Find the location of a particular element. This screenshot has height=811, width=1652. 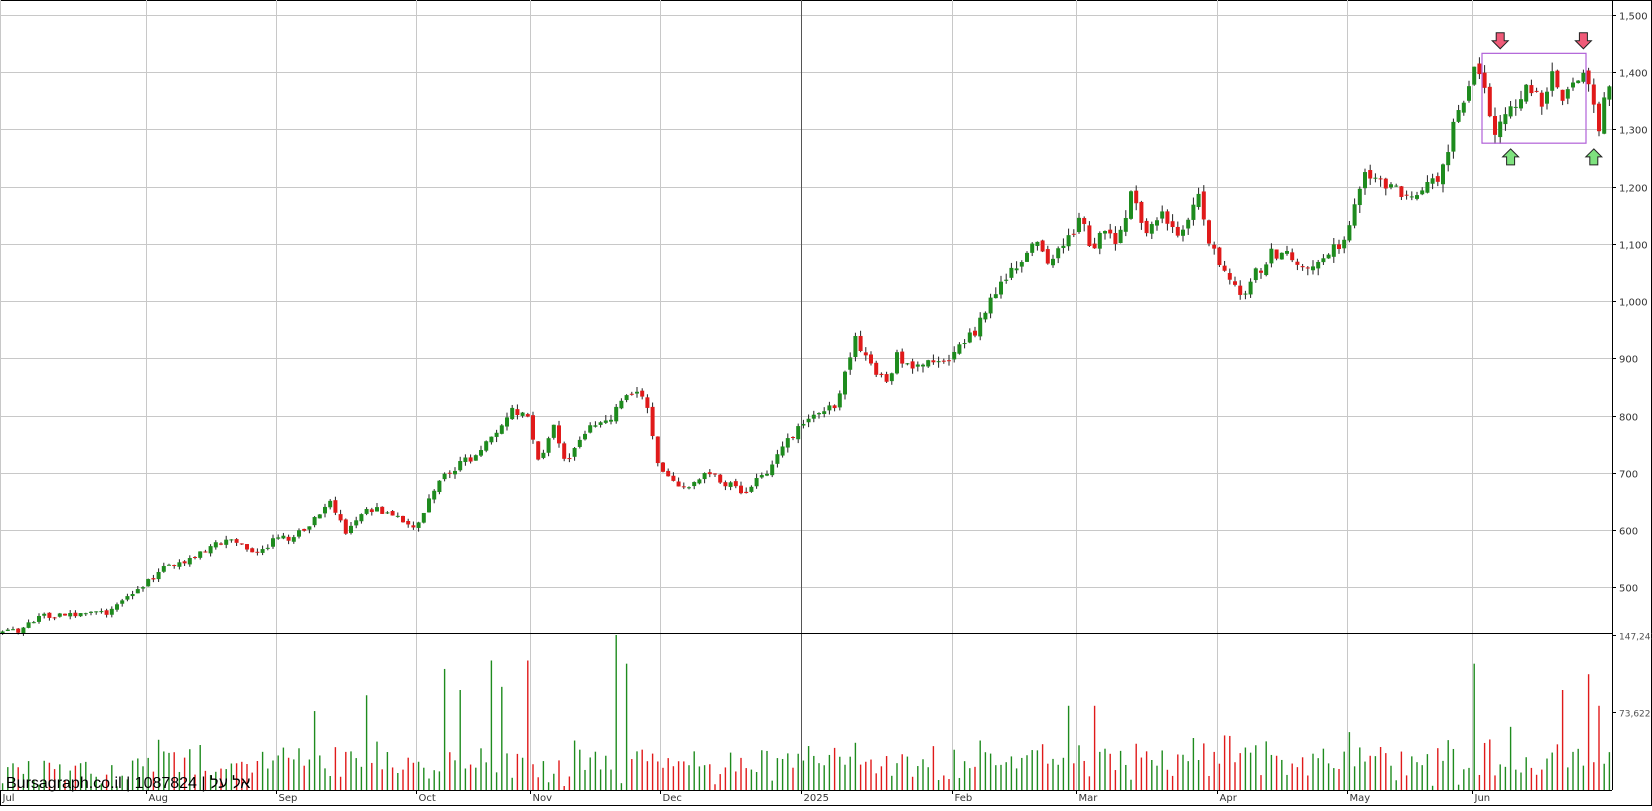

price-tick-label: 1,000 is located at coordinates (1633, 303).